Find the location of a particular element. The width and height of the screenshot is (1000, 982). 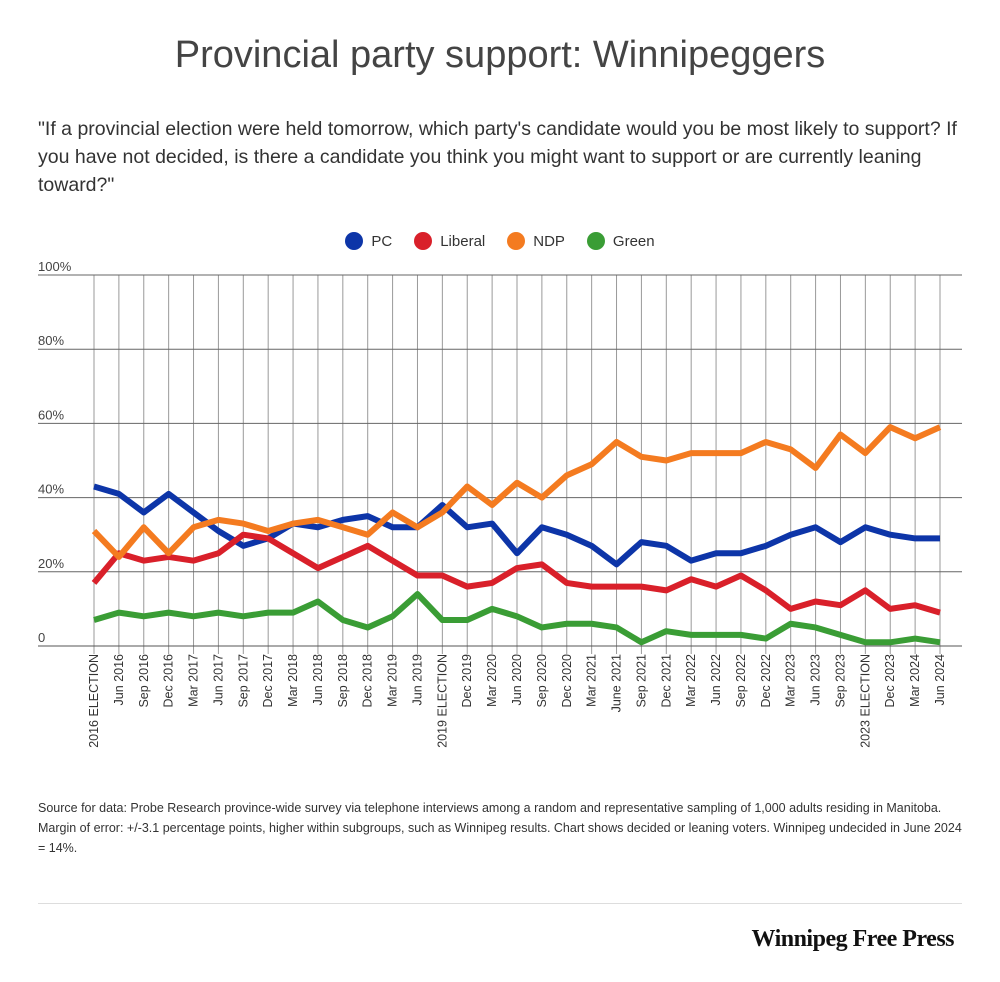

legend-label: PC is located at coordinates (382, 241).